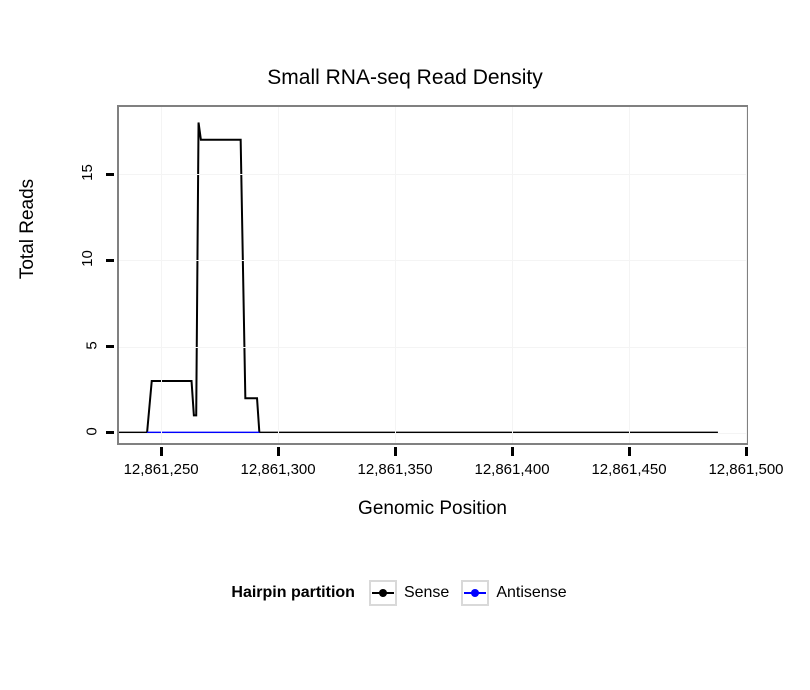  Describe the element at coordinates (50, 431) in the screenshot. I see `y-tick-label: 0` at that location.